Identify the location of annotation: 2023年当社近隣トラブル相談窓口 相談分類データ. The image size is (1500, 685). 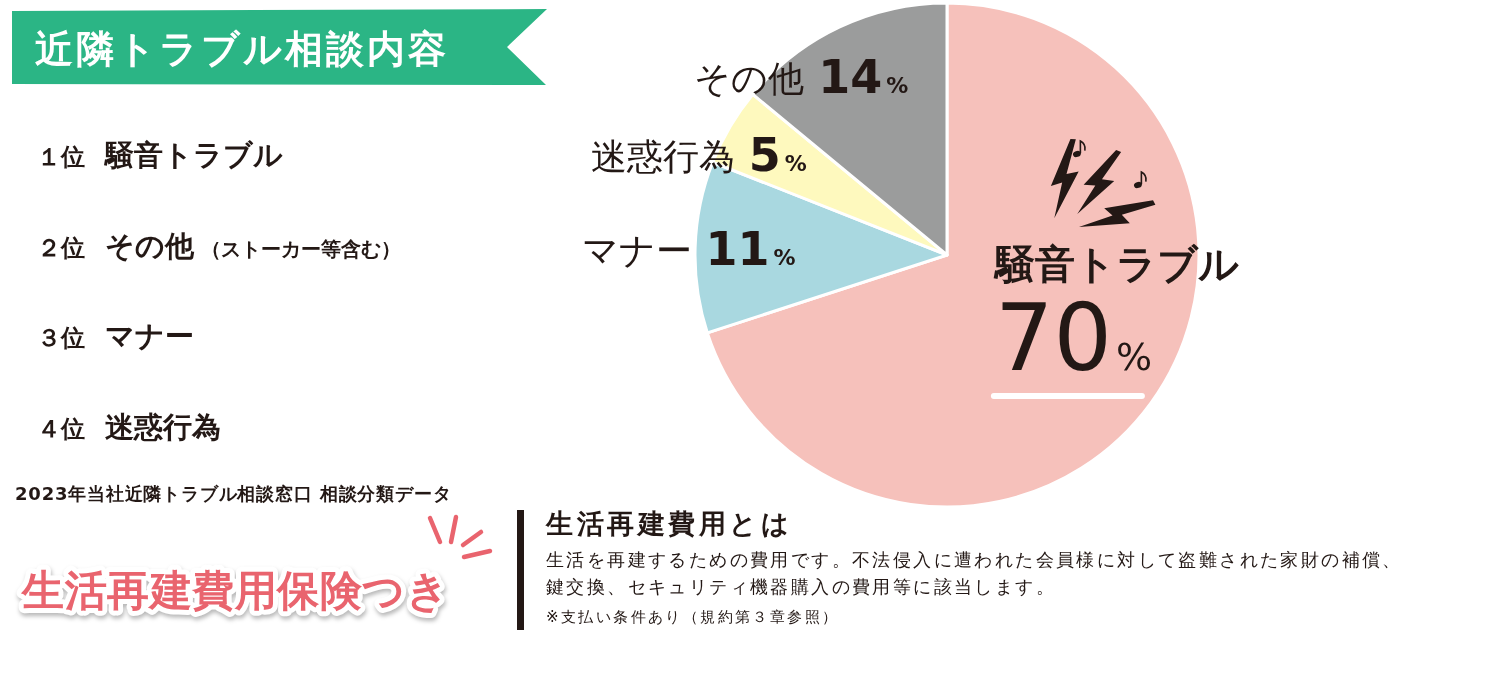
(233, 493).